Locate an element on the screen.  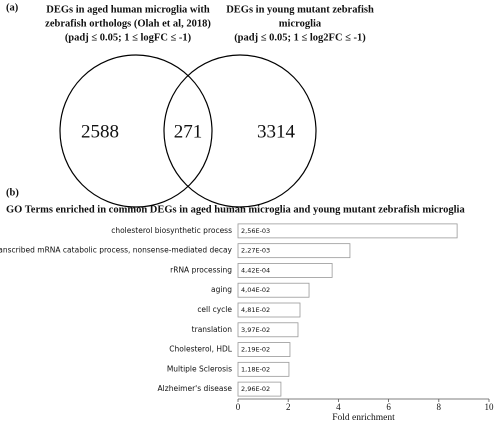
y-tick-label: aging is located at coordinates (221, 289).